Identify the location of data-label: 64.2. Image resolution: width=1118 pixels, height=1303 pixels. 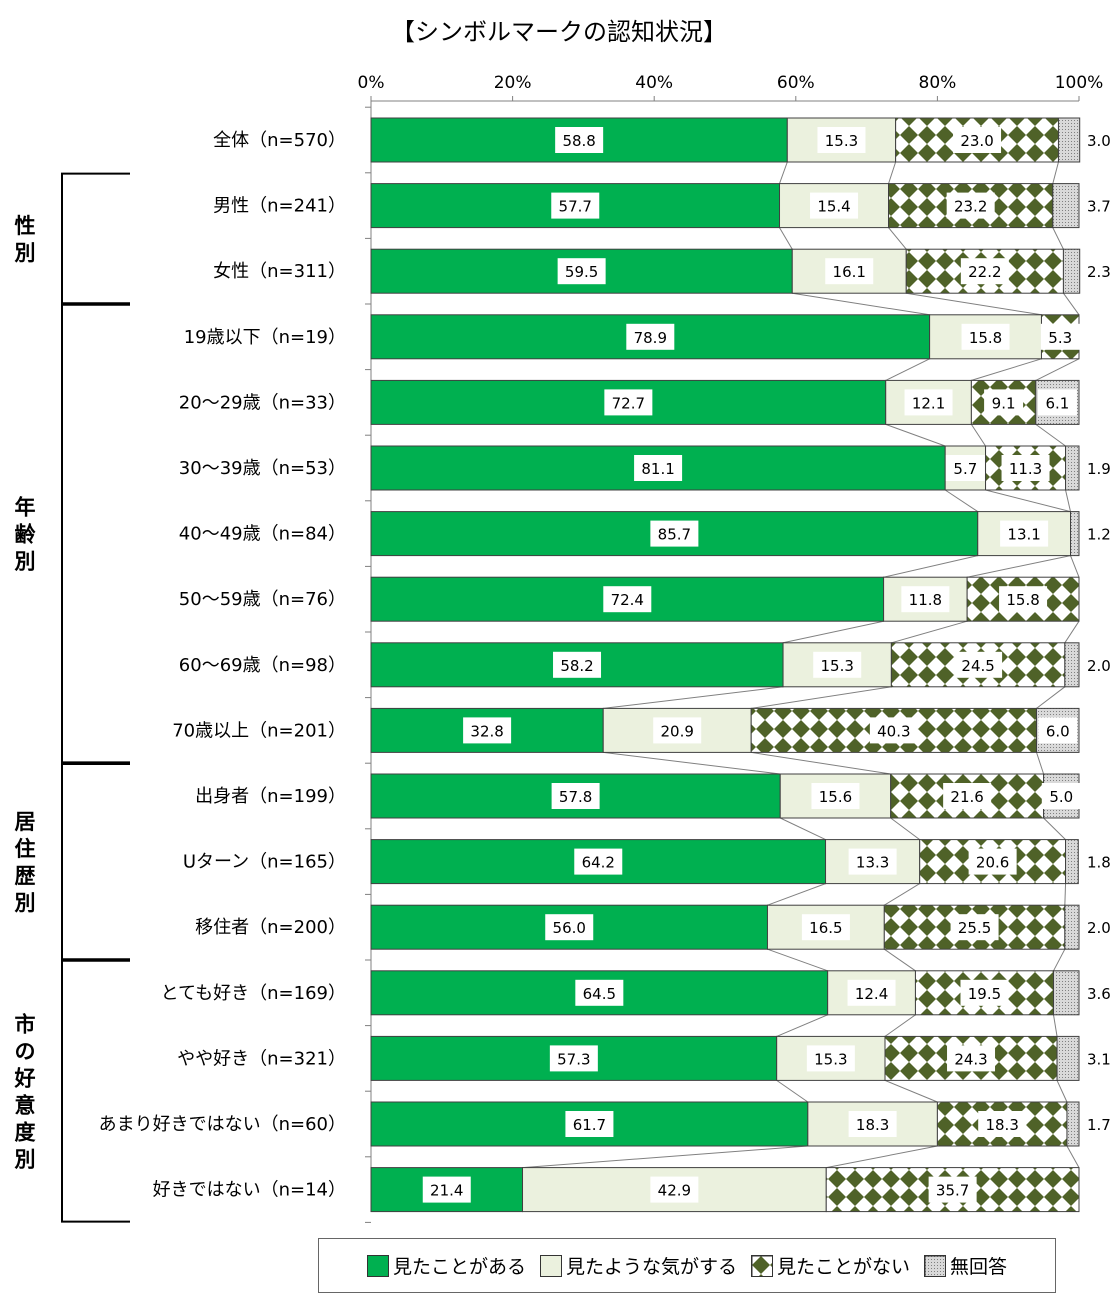
(598, 863).